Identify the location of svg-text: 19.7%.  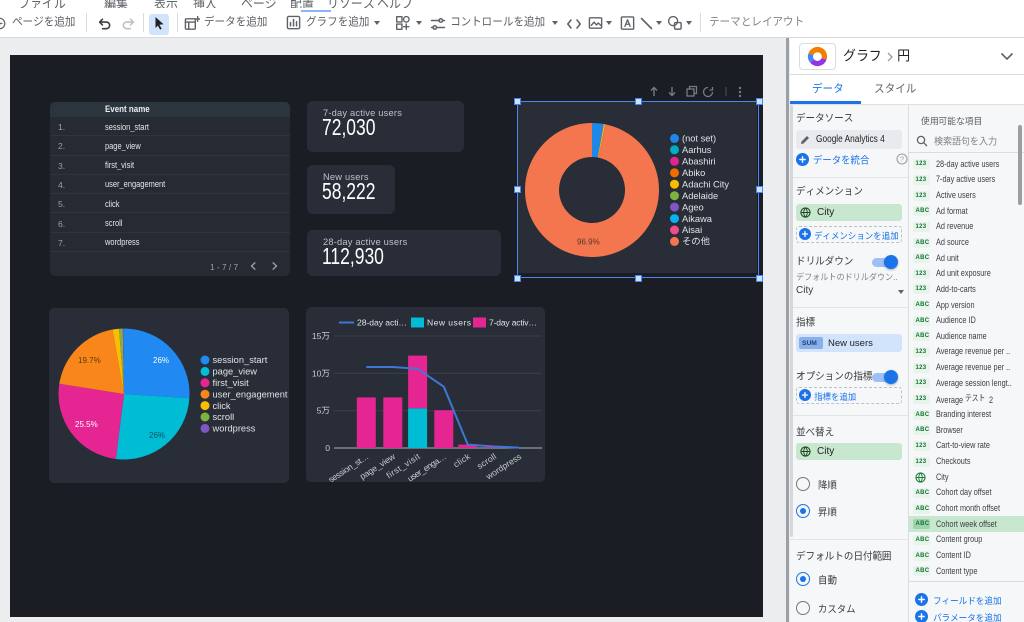
(89, 360).